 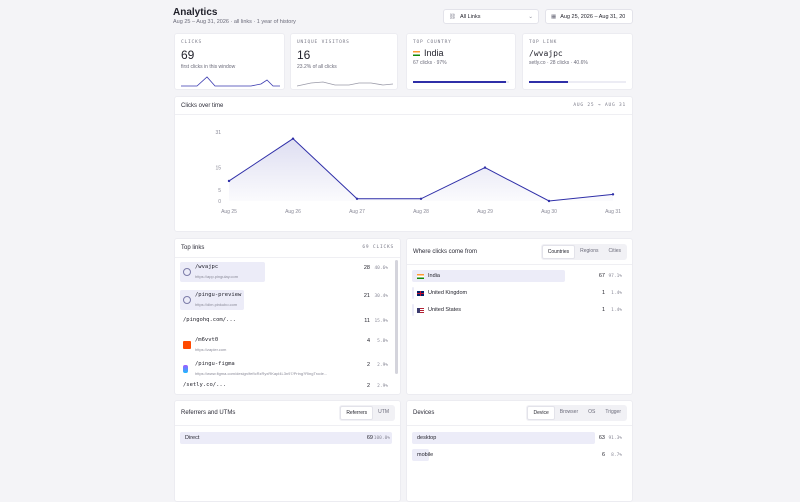 I want to click on chevron-down-icon: ⌄, so click(x=530, y=16).